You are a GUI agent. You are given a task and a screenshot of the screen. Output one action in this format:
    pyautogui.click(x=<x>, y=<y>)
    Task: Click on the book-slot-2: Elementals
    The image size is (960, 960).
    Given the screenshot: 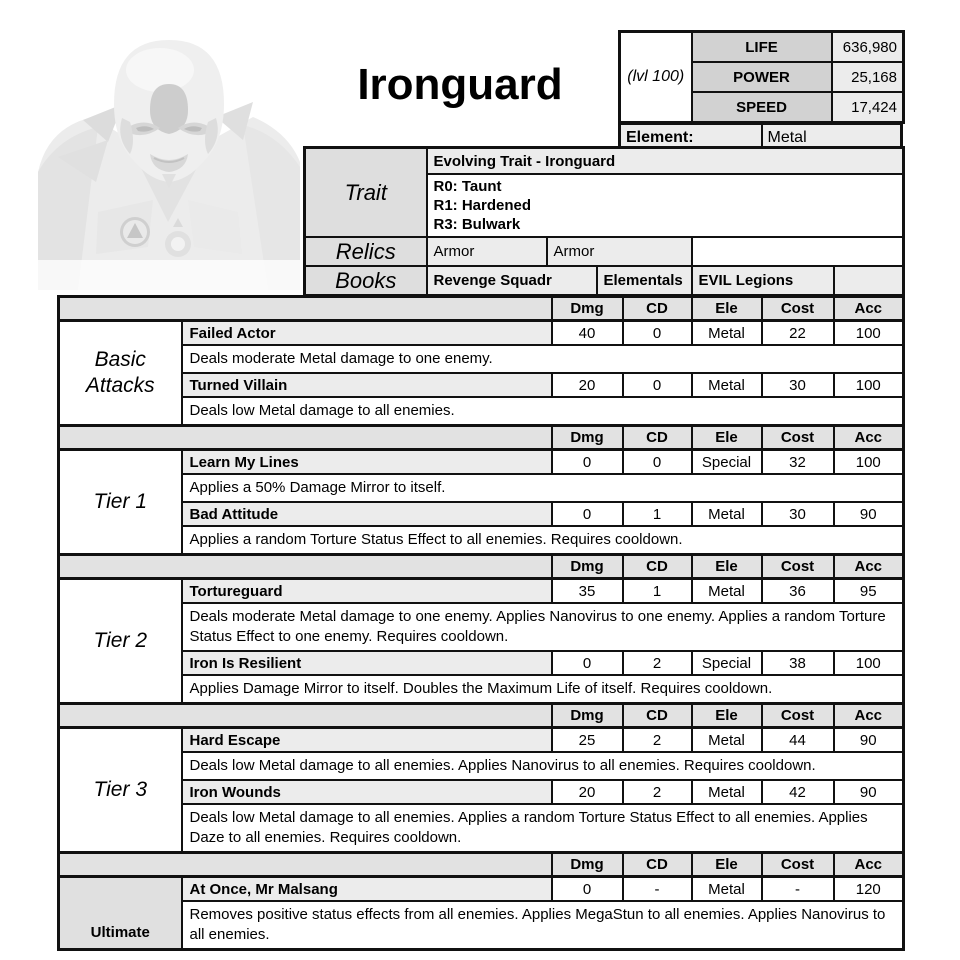 What is the action you would take?
    pyautogui.click(x=644, y=281)
    